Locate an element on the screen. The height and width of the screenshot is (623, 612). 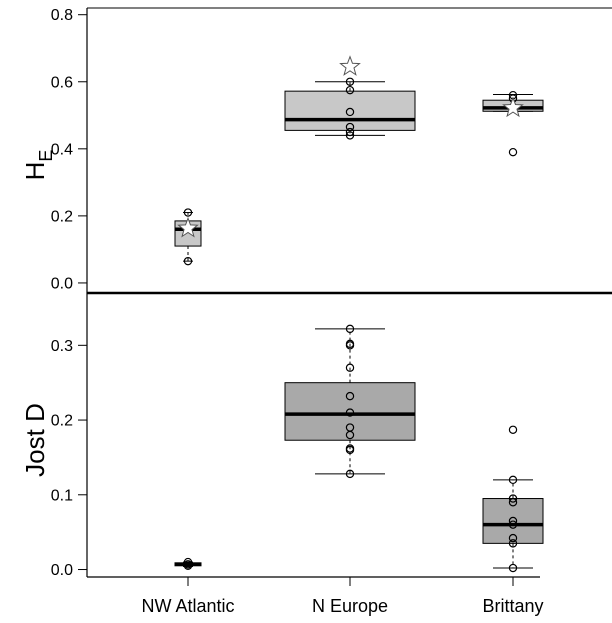
x-label-n-europe: N Europe is located at coordinates (350, 606).